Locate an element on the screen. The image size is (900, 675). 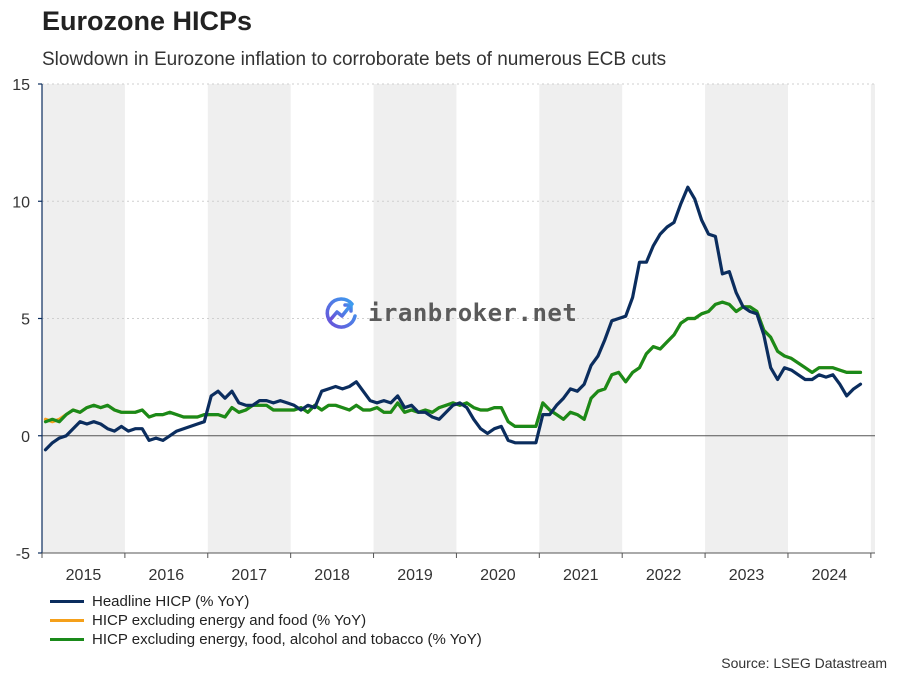
y-tick-label: 5 is located at coordinates (25, 320).